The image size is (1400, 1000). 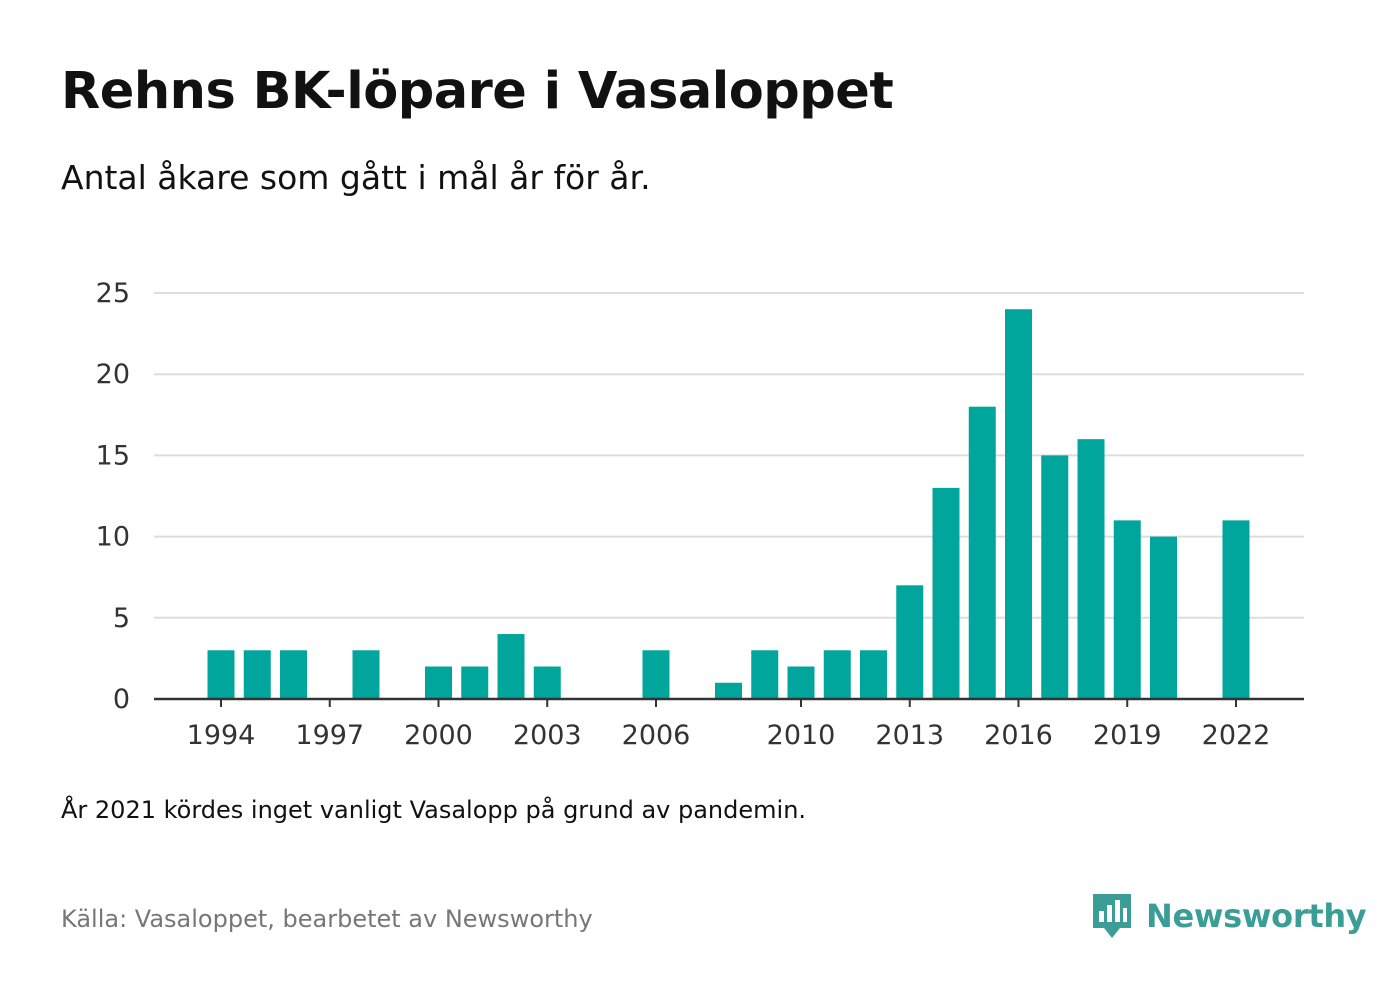 What do you see at coordinates (946, 593) in the screenshot?
I see `bar-2014` at bounding box center [946, 593].